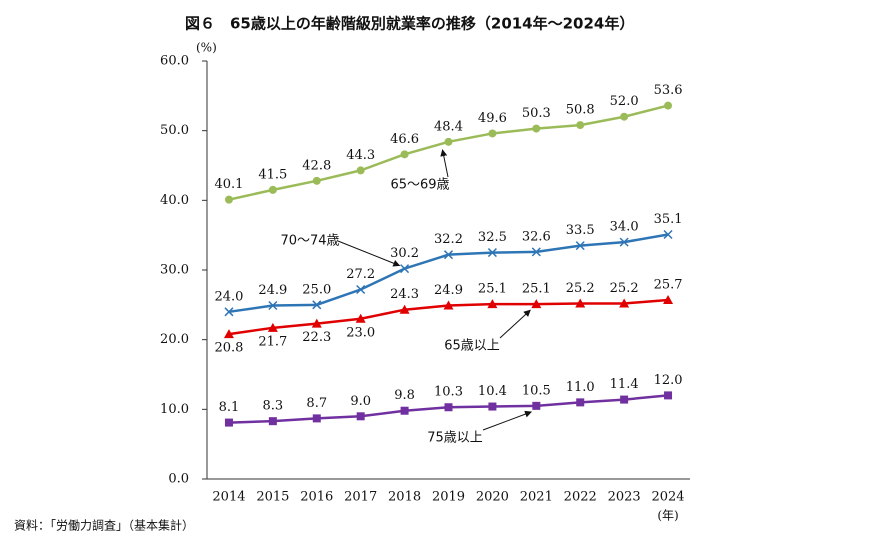  Describe the element at coordinates (492, 237) in the screenshot. I see `data-label: 32.5` at that location.